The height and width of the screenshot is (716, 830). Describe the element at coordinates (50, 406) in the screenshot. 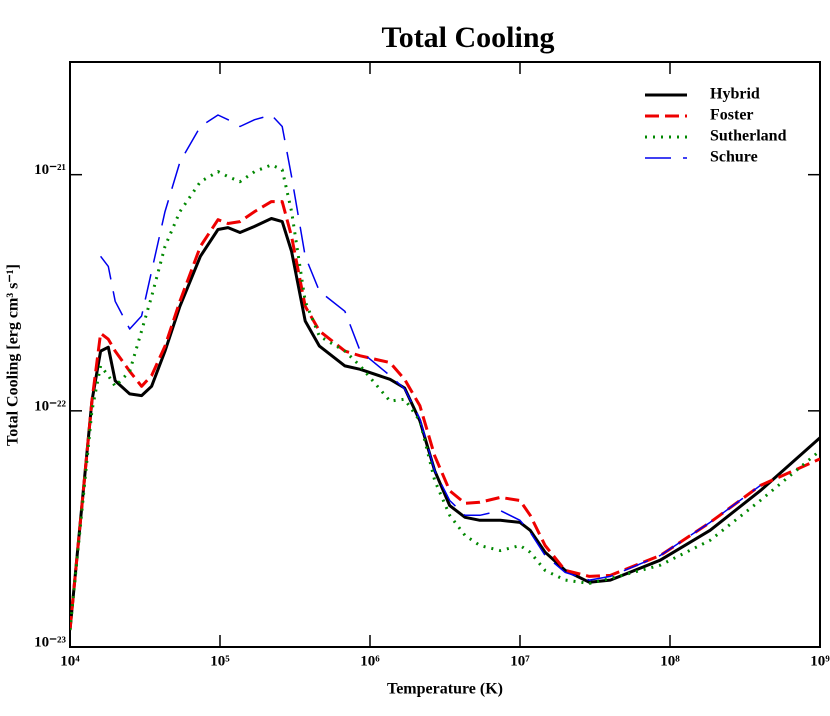

I see `y-tick-label: 10⁻²²` at that location.